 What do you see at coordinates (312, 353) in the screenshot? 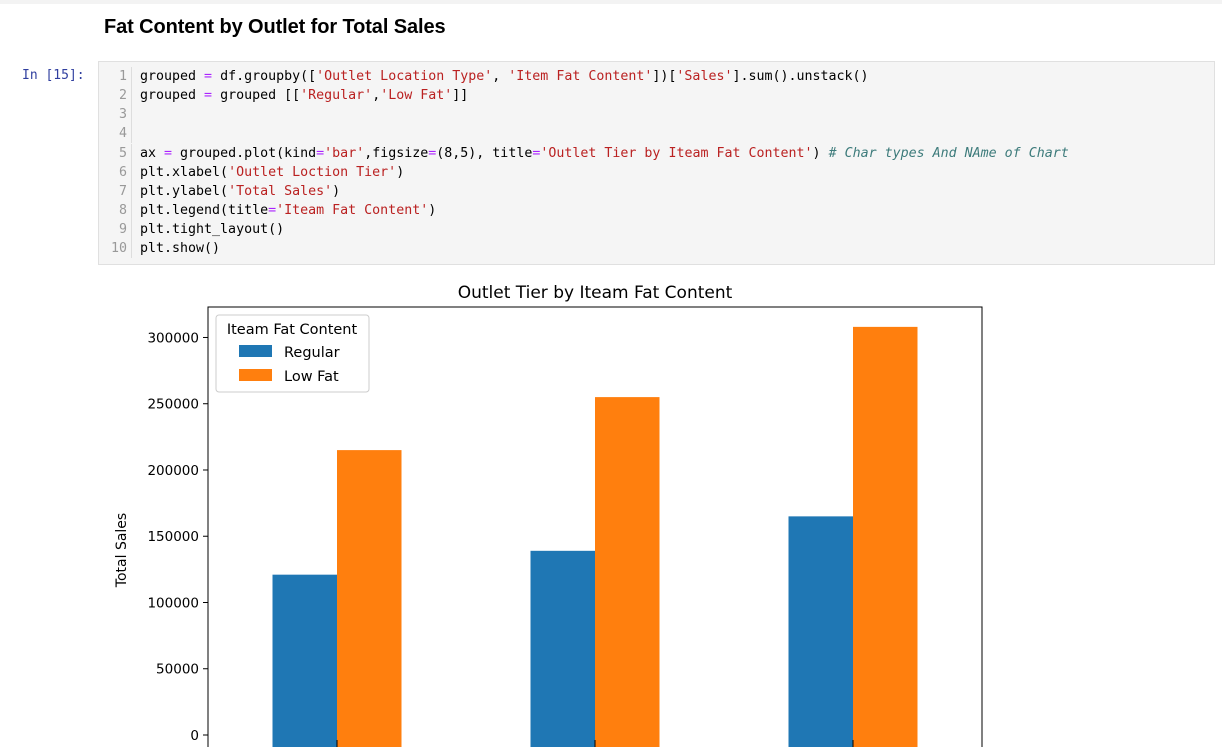
I see `legend-label-regular: Regular` at bounding box center [312, 353].